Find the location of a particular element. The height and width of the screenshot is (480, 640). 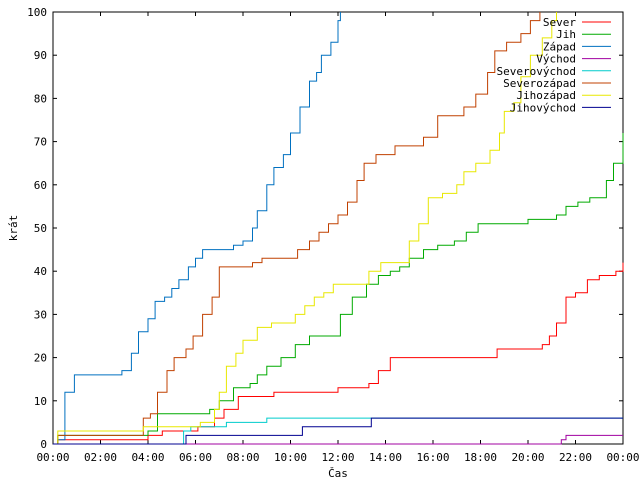

x-tick-label: 18:00 is located at coordinates (480, 457).